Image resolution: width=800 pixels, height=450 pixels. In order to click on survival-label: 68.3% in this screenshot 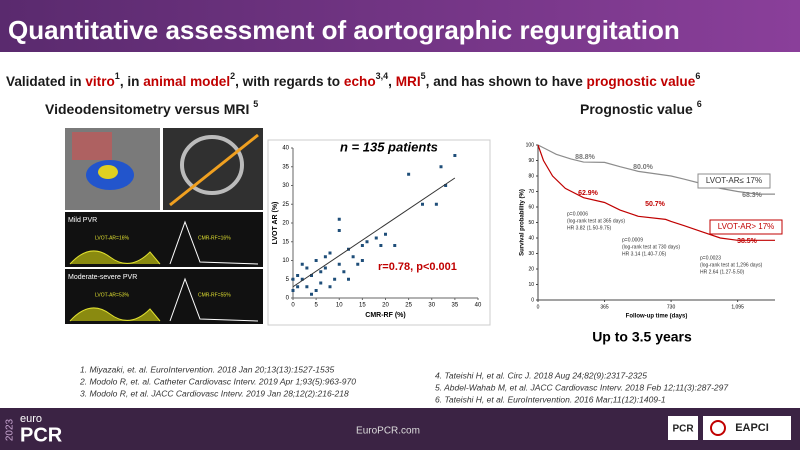, I will do `click(752, 195)`.